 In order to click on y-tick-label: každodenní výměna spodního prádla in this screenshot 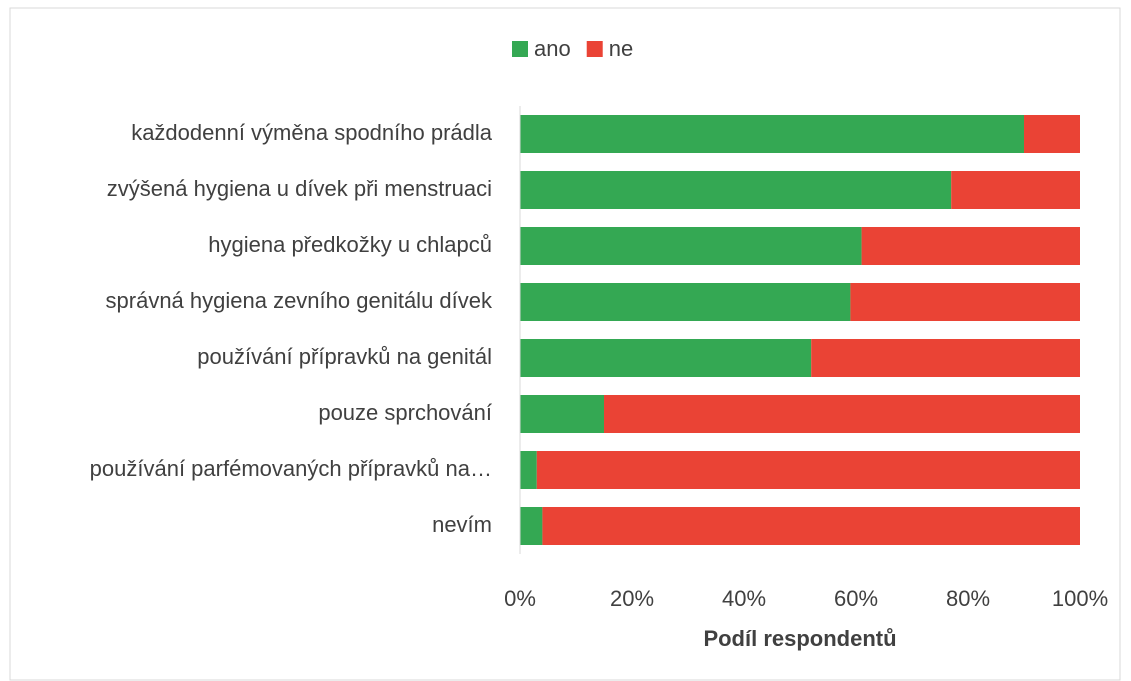, I will do `click(312, 132)`.